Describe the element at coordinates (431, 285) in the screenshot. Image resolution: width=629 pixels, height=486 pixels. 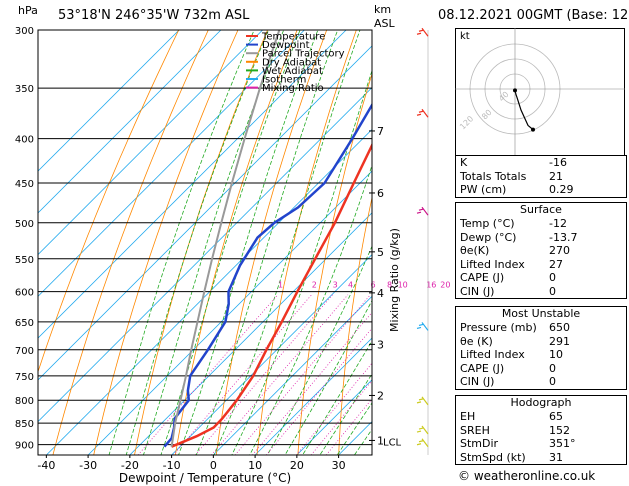
I see `mixing-ratio-label: 16` at that location.